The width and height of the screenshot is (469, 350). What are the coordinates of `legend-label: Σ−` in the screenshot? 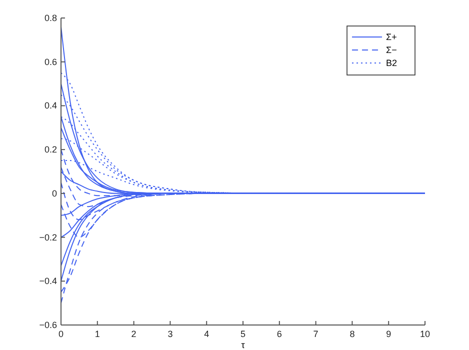 It's located at (391, 50).